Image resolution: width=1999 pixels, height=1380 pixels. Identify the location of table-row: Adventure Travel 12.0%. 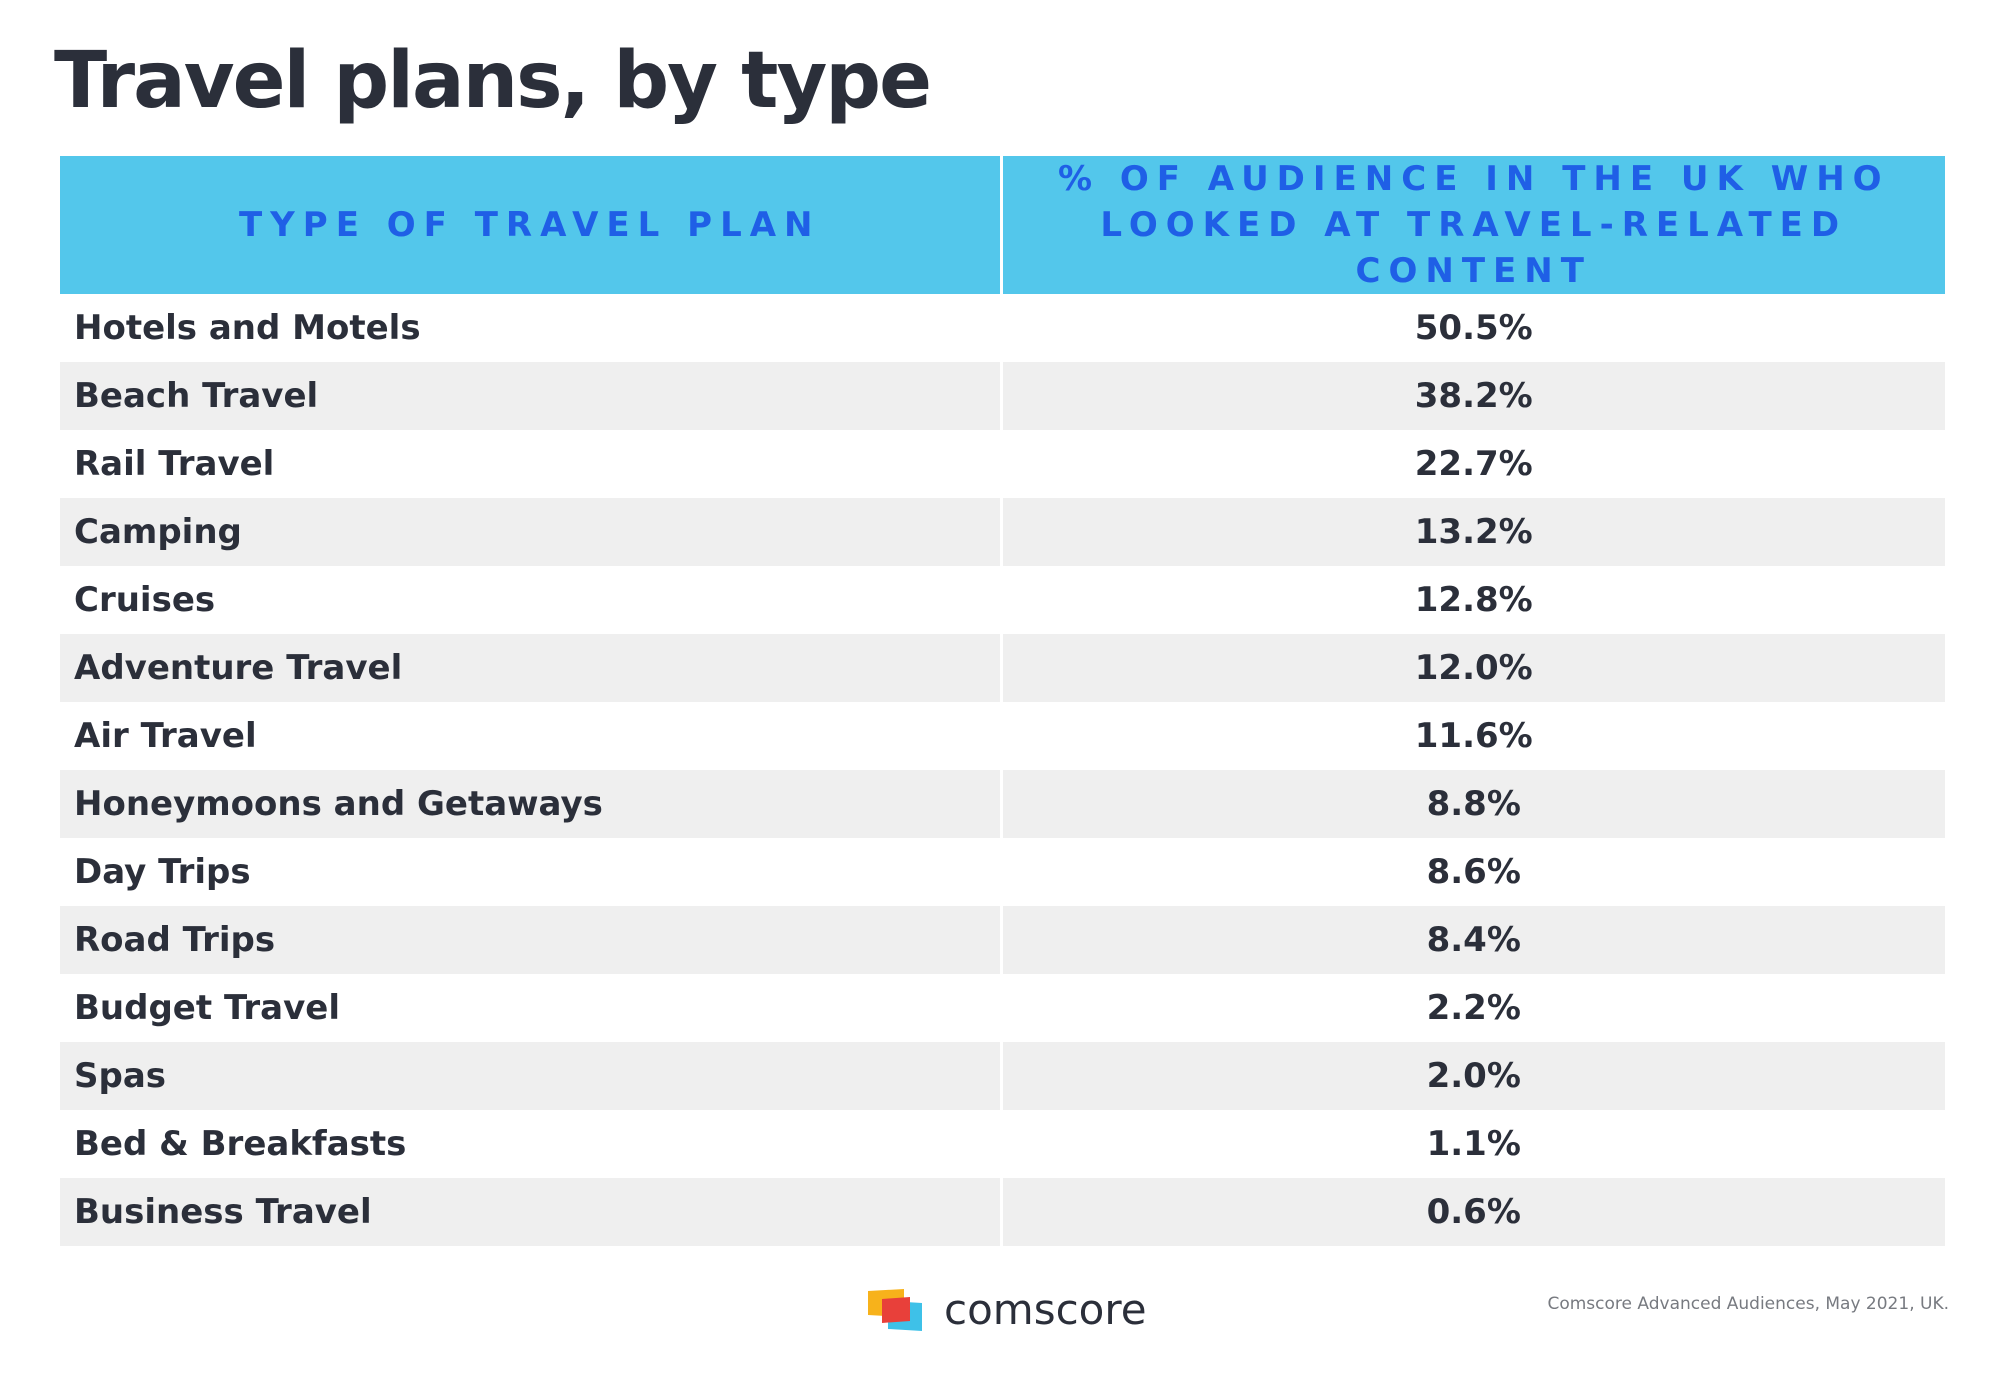
(1002, 668).